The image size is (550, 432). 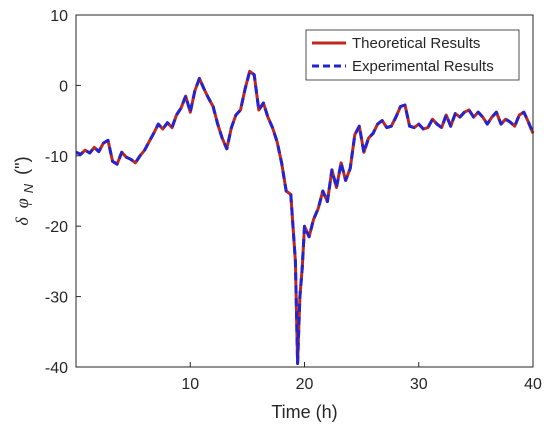 I want to click on x-tick-label: 40, so click(x=533, y=384).